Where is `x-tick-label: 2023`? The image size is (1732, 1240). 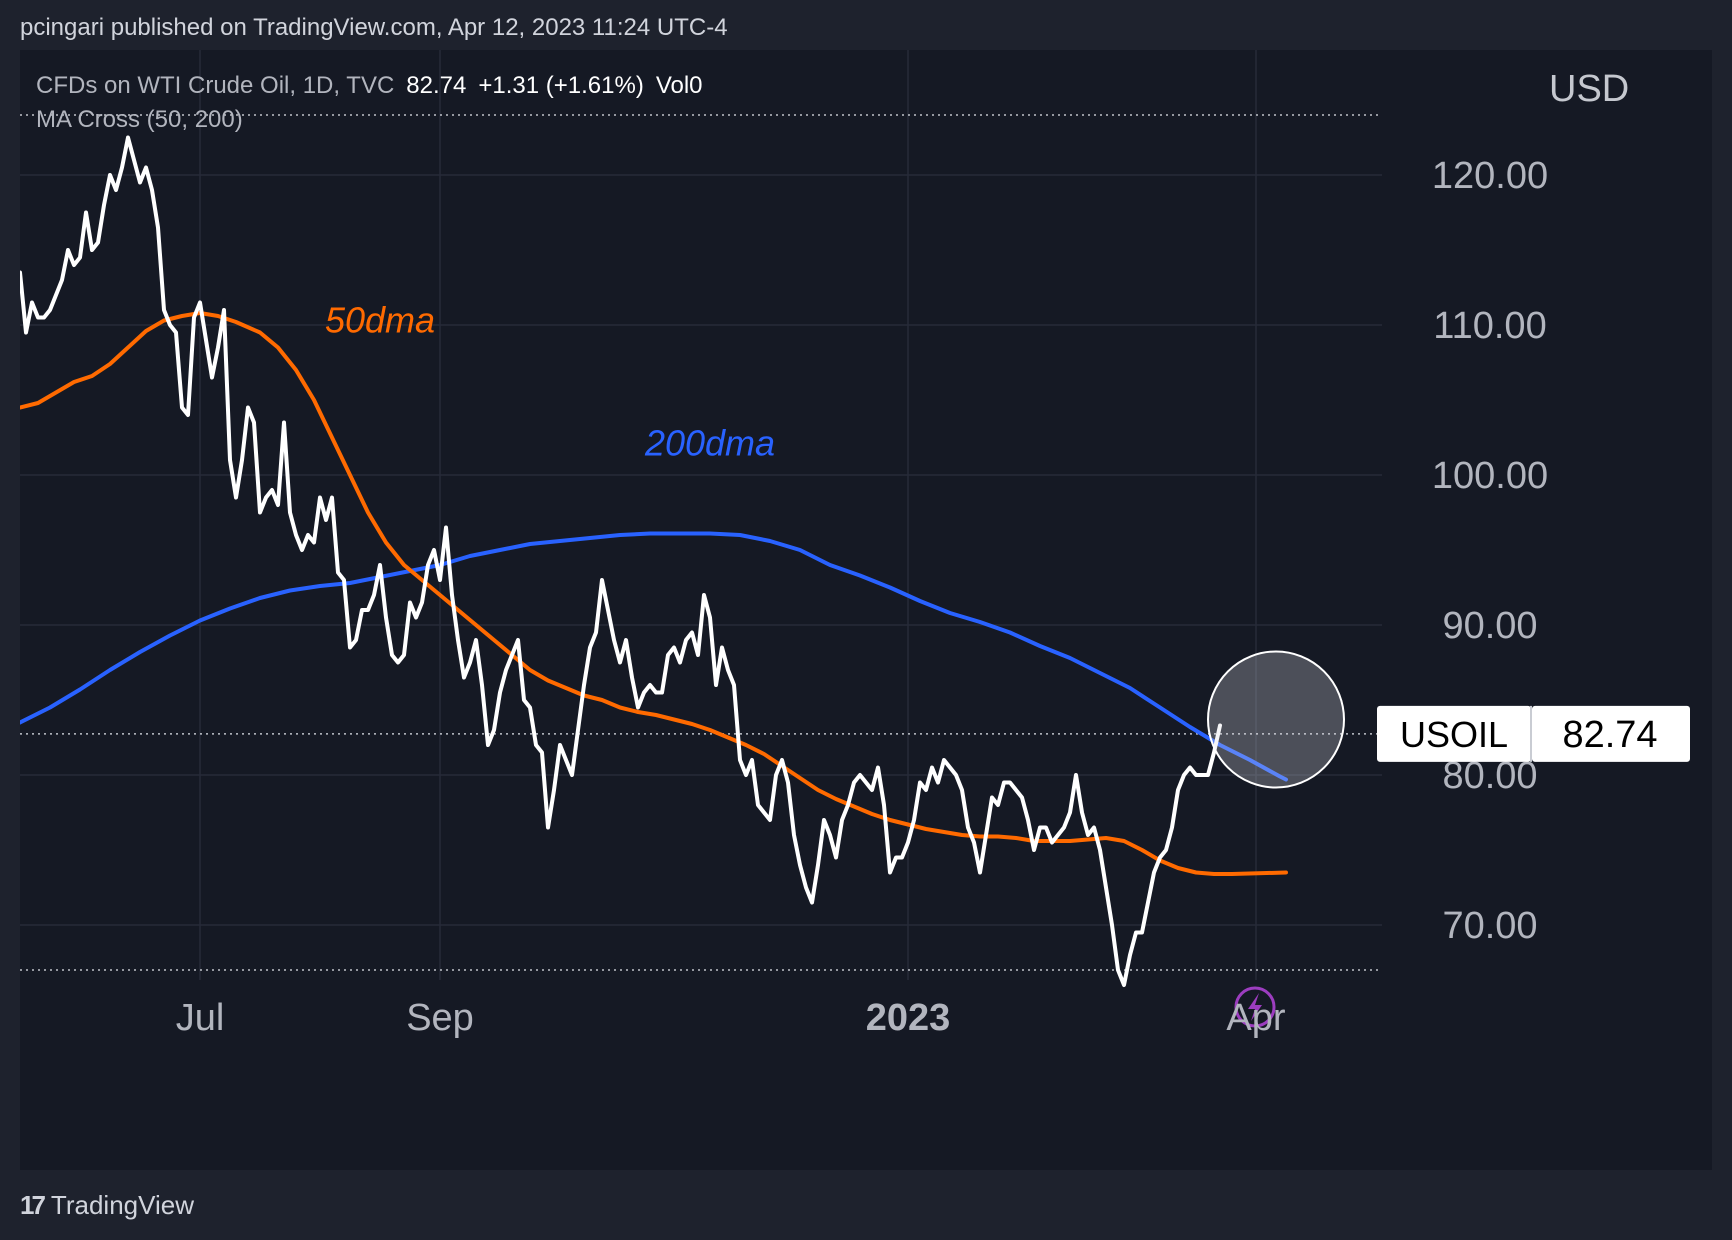
x-tick-label: 2023 is located at coordinates (908, 1018).